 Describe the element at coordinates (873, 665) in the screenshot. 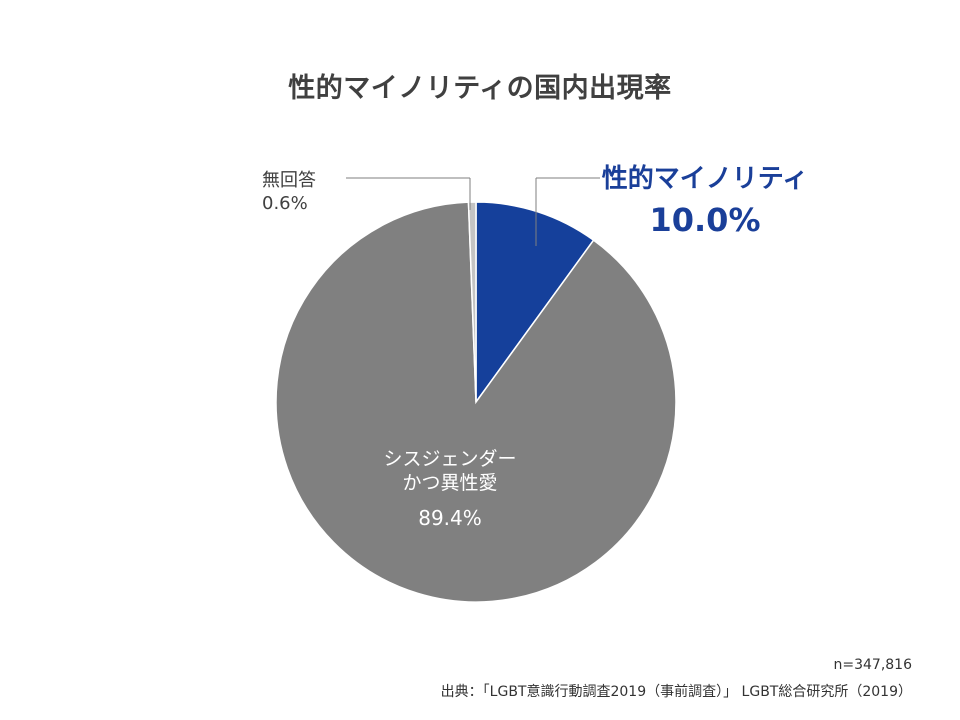

I see `sample-size-note: n=347,816` at that location.